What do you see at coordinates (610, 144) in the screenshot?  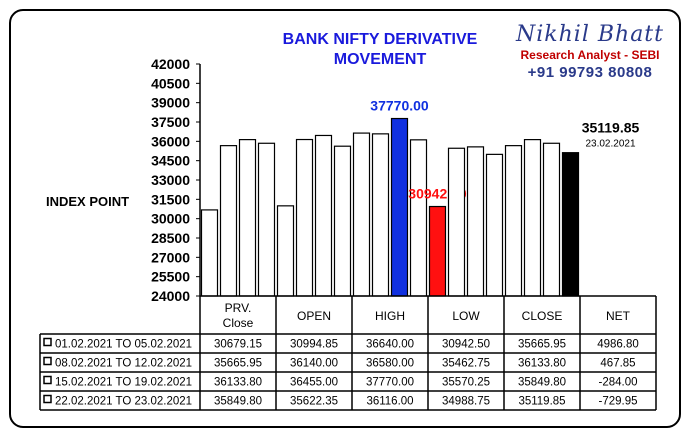 I see `data-sublabel: 23.02.2021` at bounding box center [610, 144].